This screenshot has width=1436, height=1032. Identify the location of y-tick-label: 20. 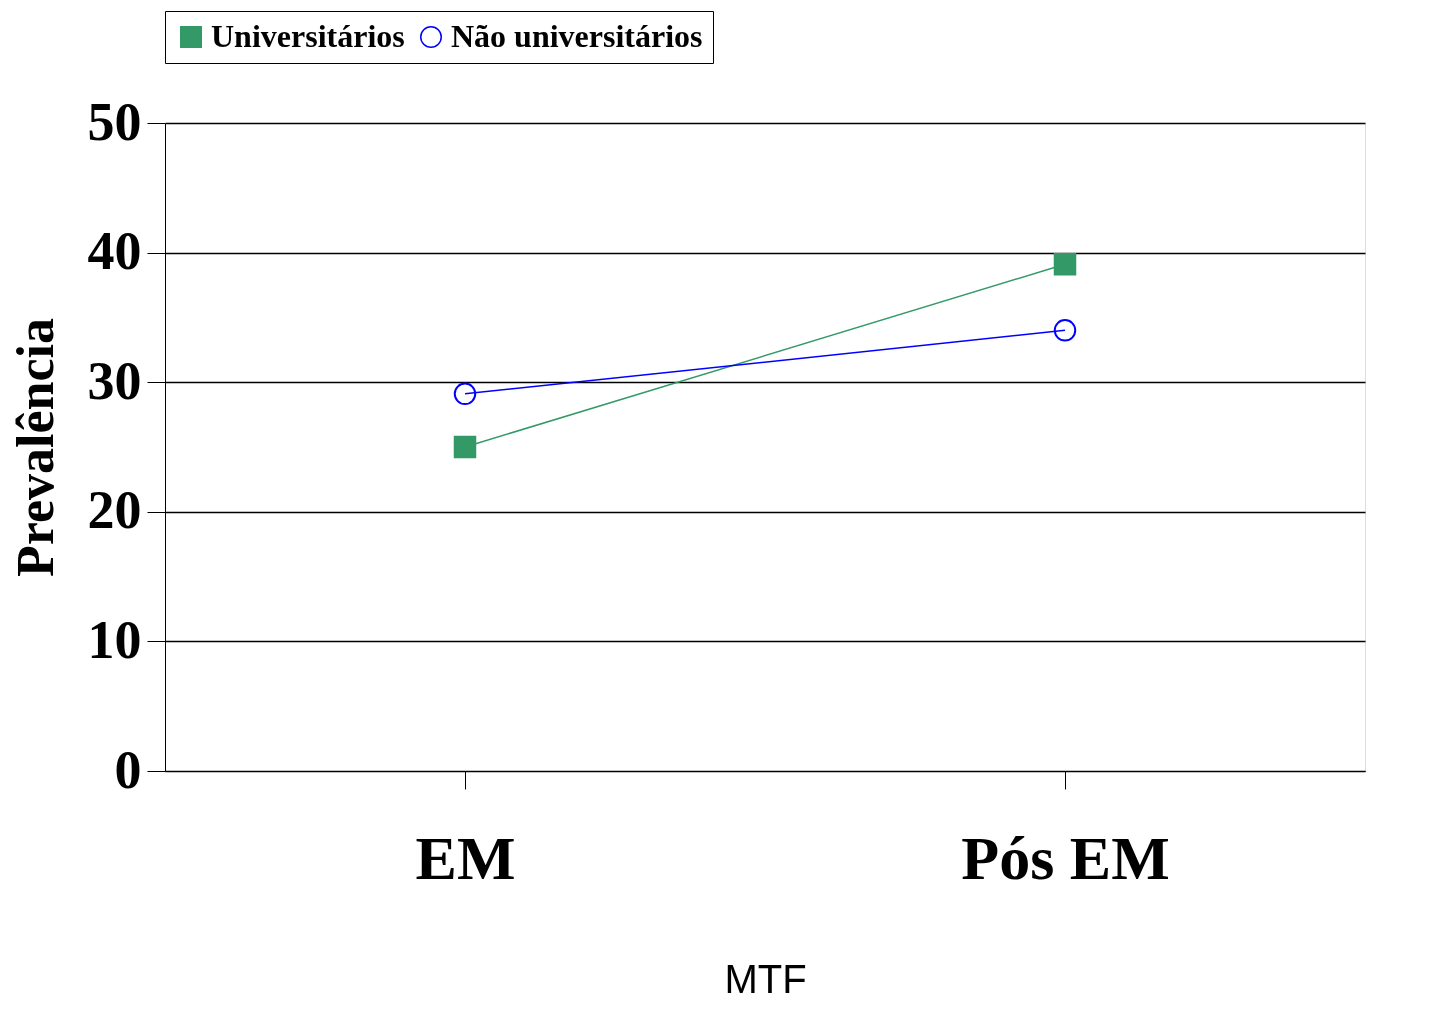
(114, 510).